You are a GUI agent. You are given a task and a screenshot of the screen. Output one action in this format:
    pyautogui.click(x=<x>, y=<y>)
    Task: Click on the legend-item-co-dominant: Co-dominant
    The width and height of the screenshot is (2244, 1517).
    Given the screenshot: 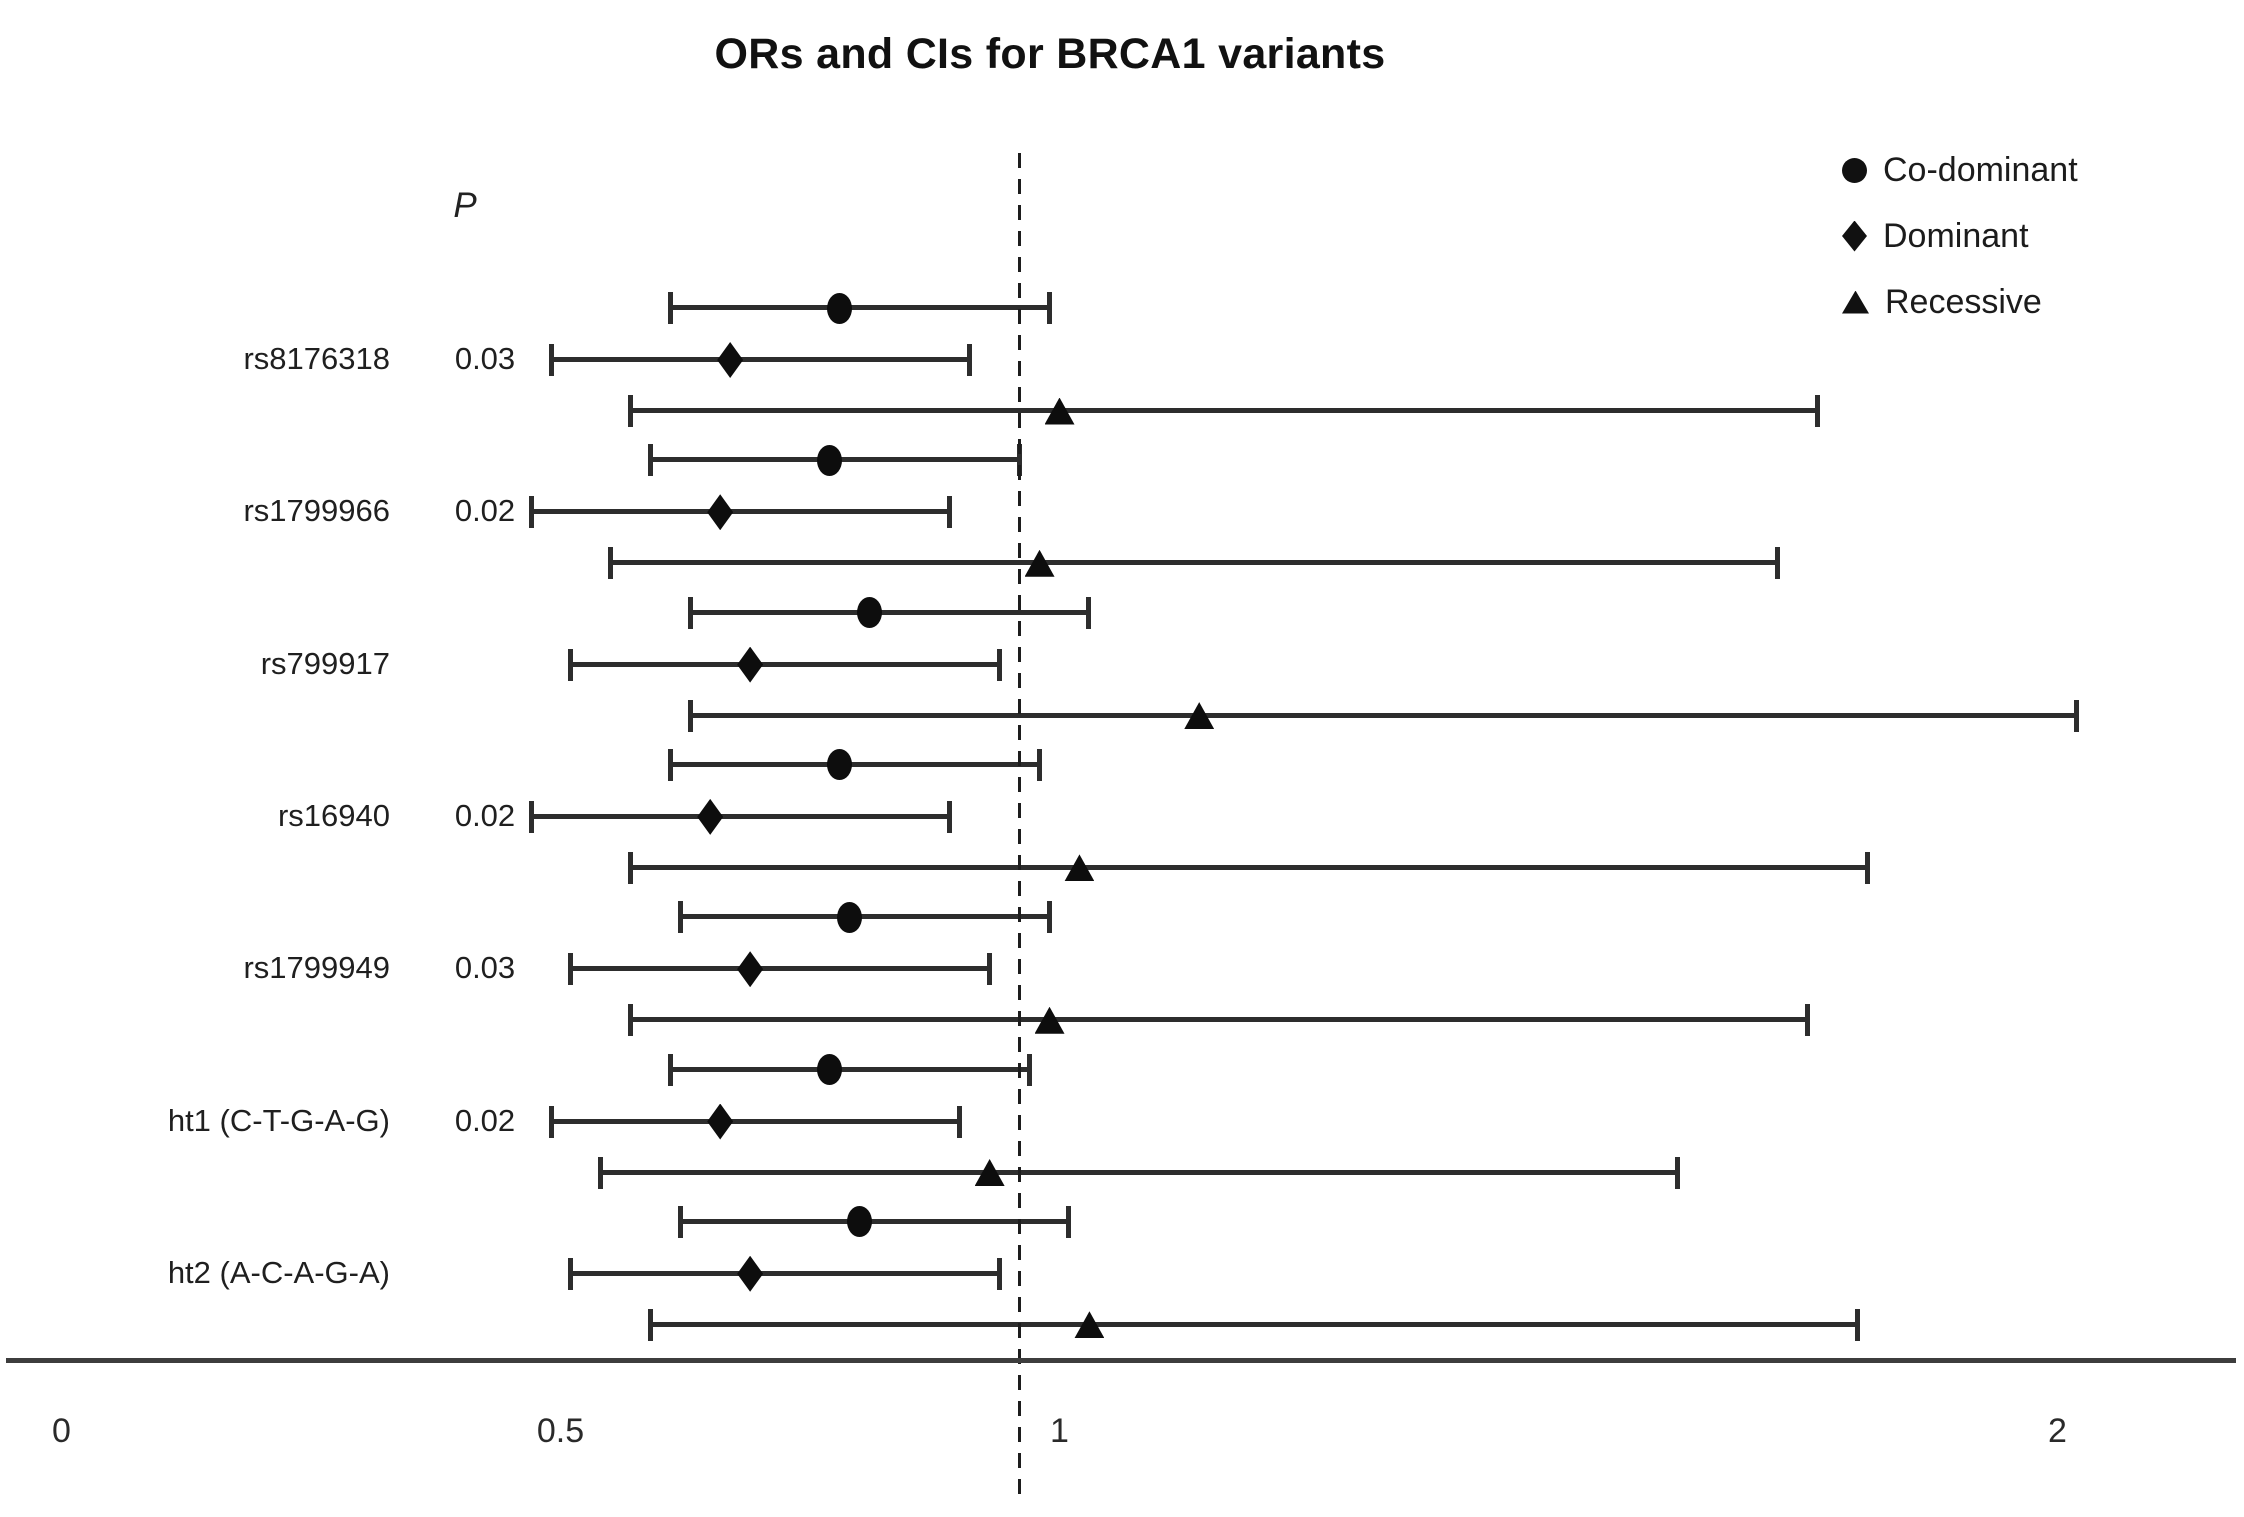 What is the action you would take?
    pyautogui.click(x=1960, y=170)
    